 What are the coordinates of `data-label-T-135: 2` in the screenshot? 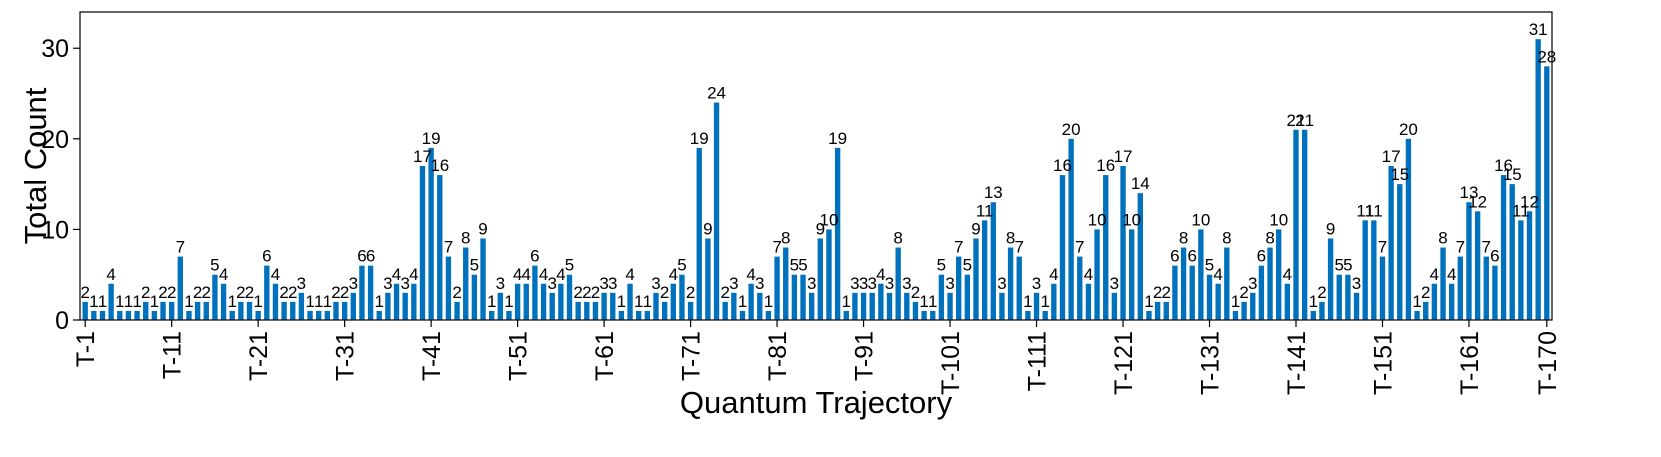 It's located at (1243, 292).